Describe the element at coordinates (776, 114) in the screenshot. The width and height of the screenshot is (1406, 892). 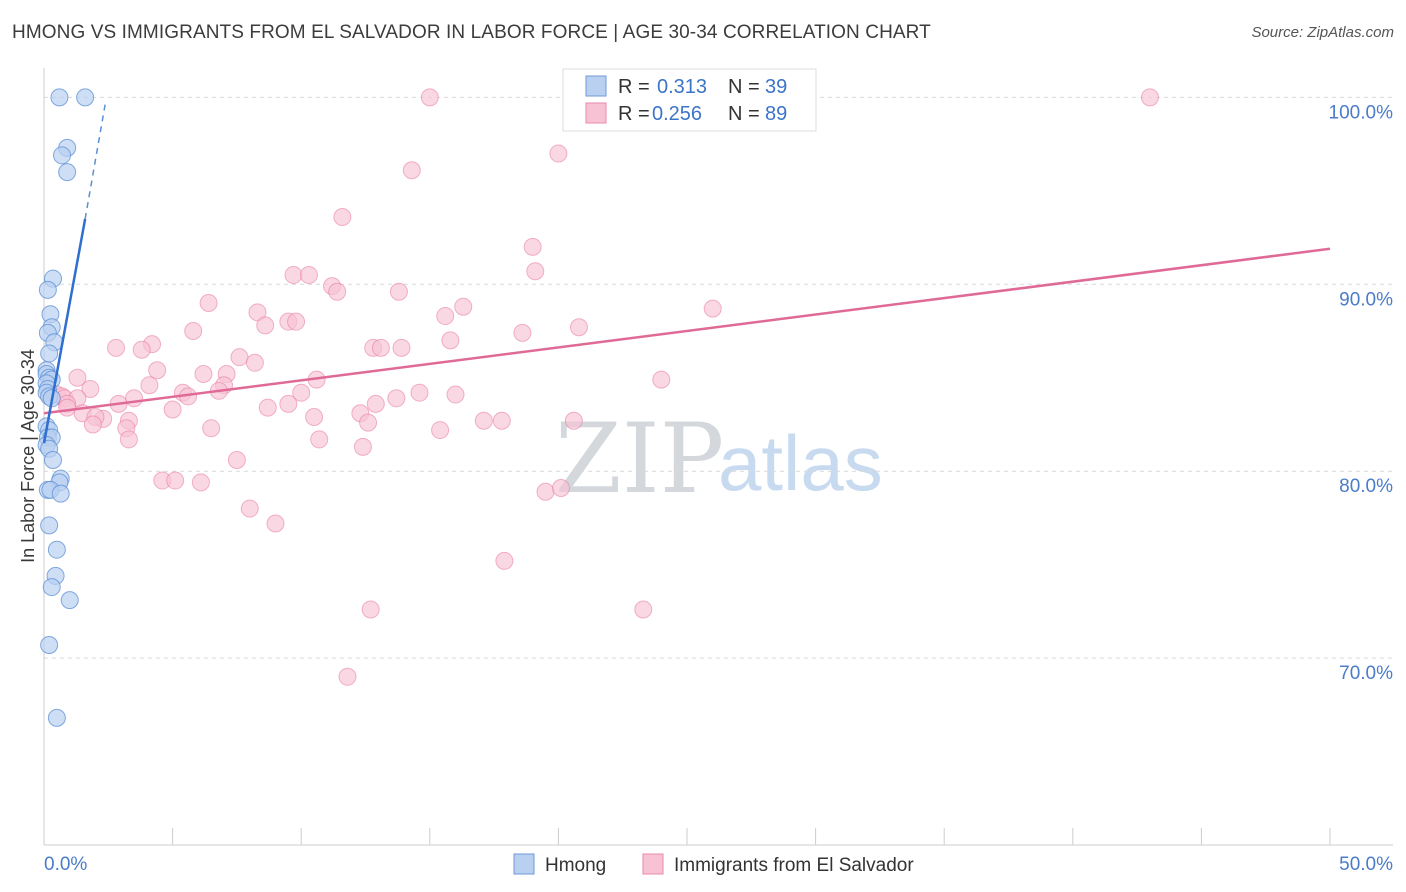
I see `legend-n-value-salvador: 89` at that location.